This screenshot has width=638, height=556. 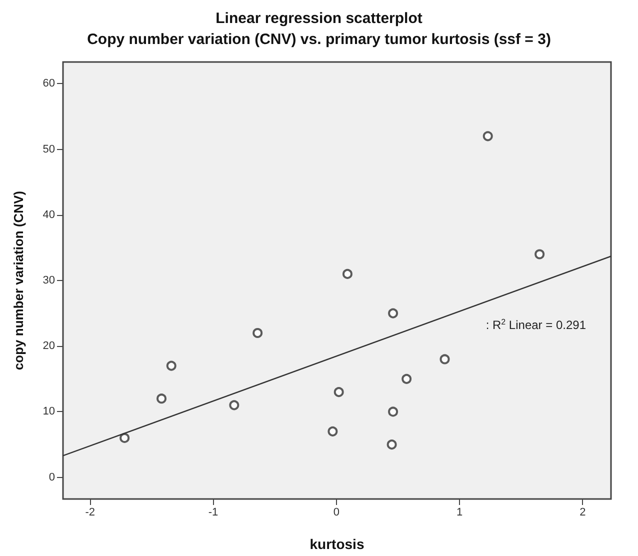 I want to click on y-tick-label: 40, so click(x=48, y=214).